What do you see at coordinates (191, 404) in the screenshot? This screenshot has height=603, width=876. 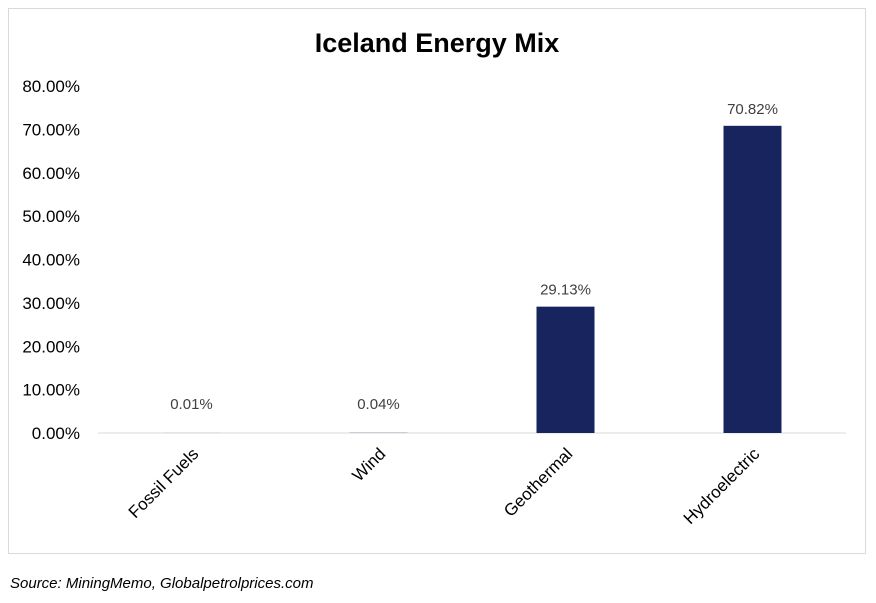 I see `data-label: 0.01%` at bounding box center [191, 404].